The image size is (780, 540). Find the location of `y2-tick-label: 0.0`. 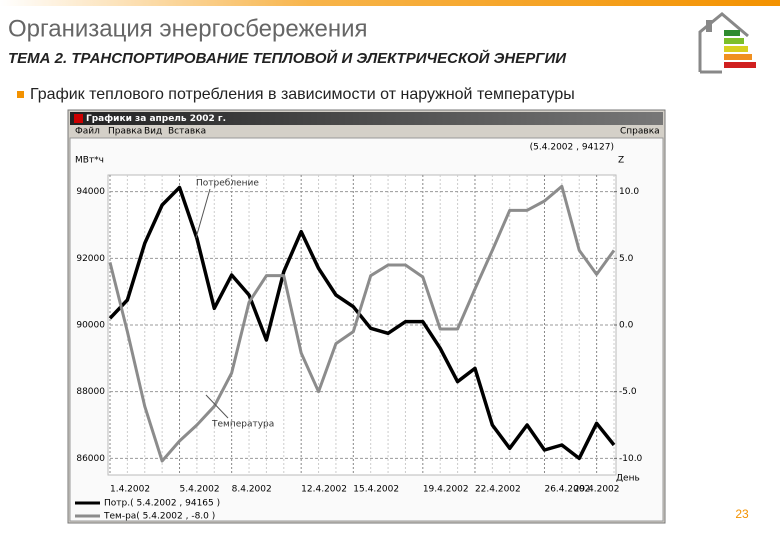

y2-tick-label: 0.0 is located at coordinates (626, 326).